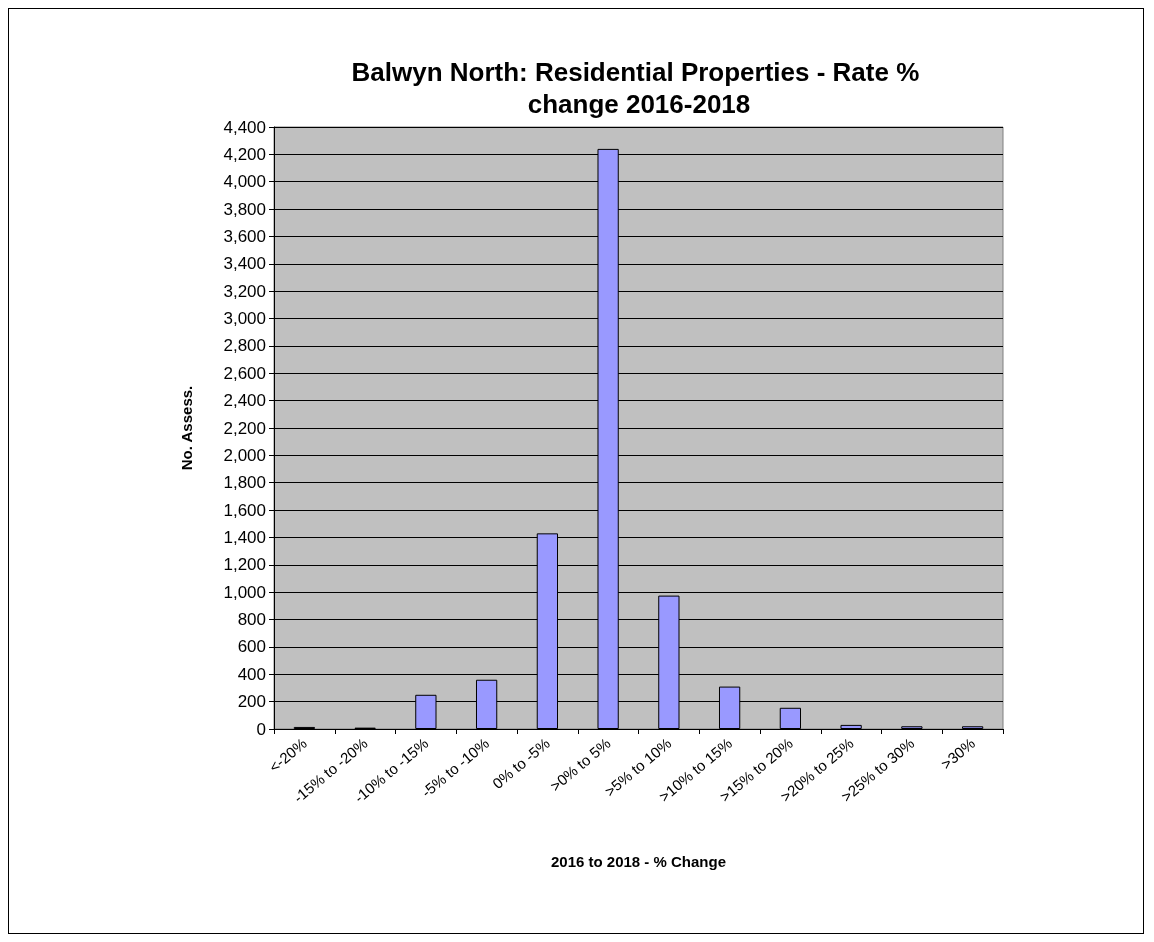 Image resolution: width=1154 pixels, height=942 pixels. I want to click on y-tick-label: 800, so click(251, 620).